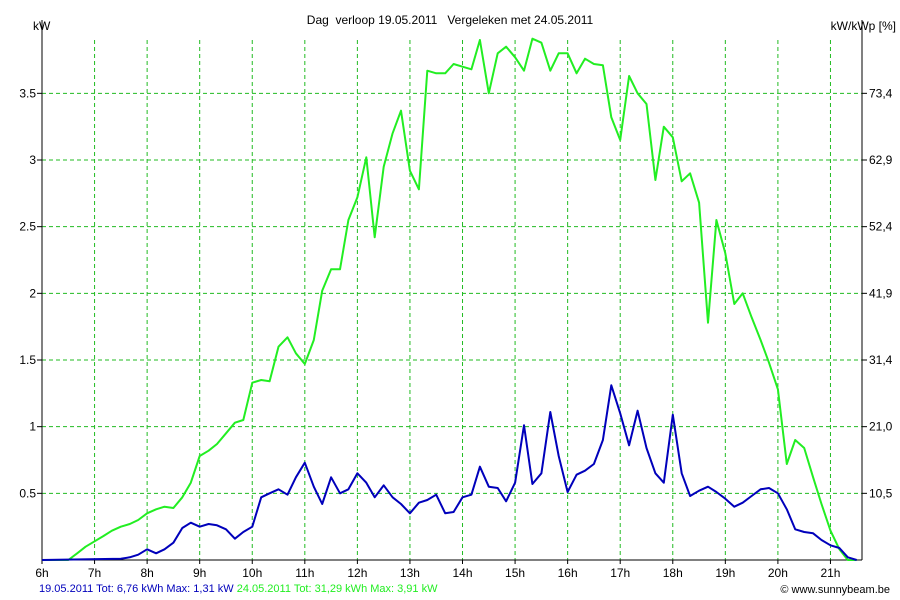 The image size is (900, 600). What do you see at coordinates (199, 573) in the screenshot?
I see `x-tick-label: 9h` at bounding box center [199, 573].